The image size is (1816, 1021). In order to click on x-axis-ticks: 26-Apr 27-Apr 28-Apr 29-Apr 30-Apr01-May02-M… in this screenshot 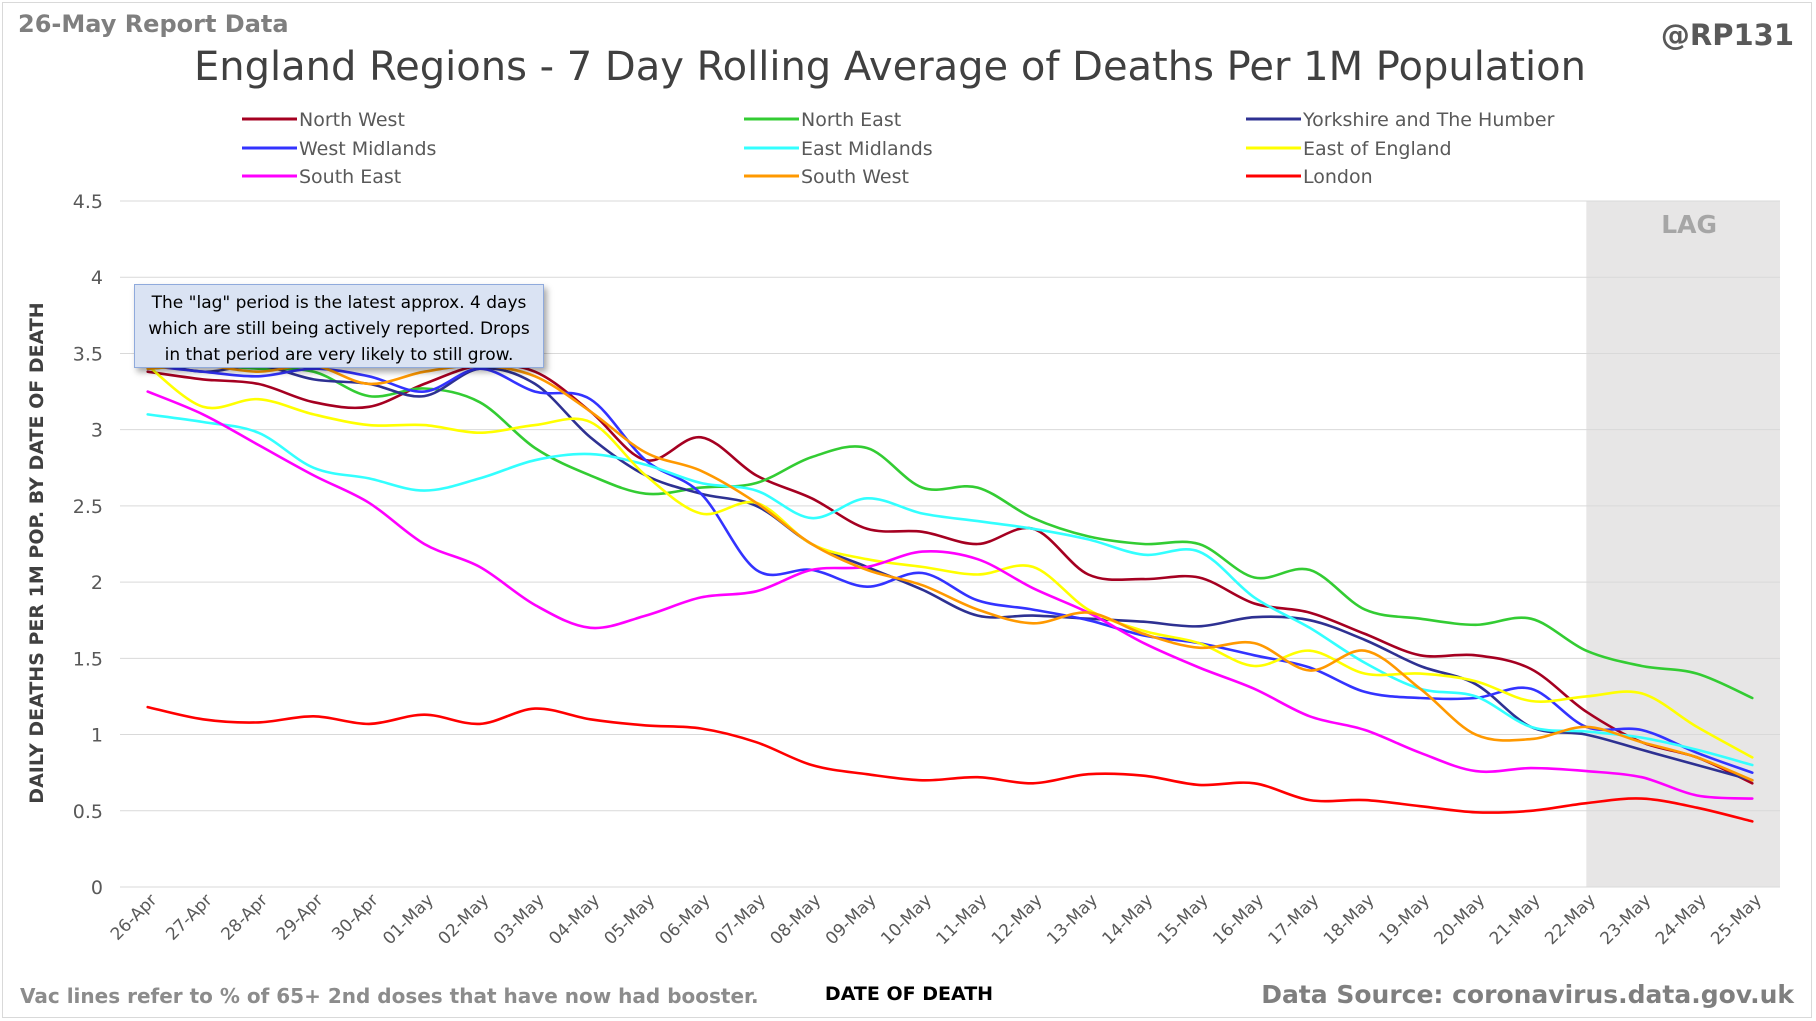, I will do `click(936, 919)`.